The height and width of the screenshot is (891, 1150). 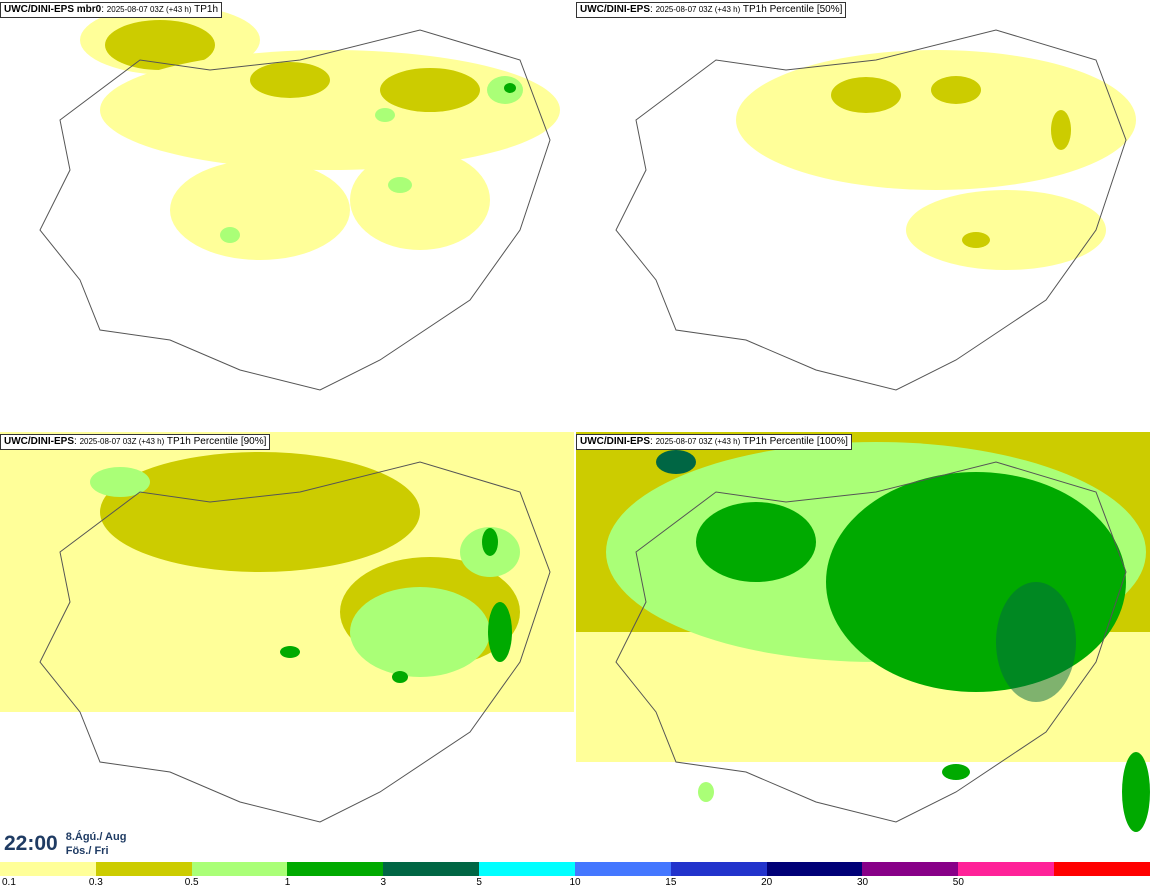 I want to click on legend-tick-label: 50, so click(x=958, y=882).